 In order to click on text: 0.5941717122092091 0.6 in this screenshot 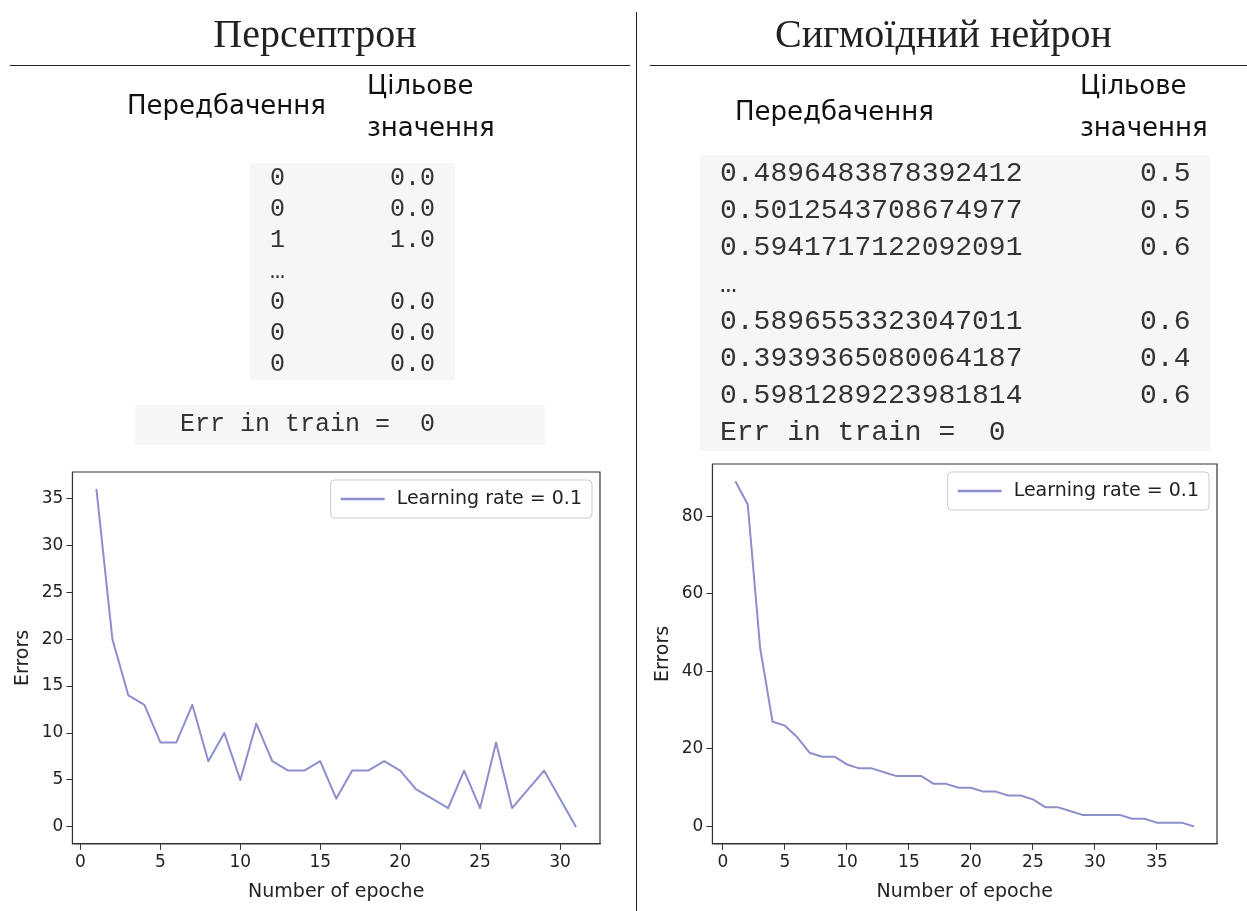, I will do `click(955, 247)`.